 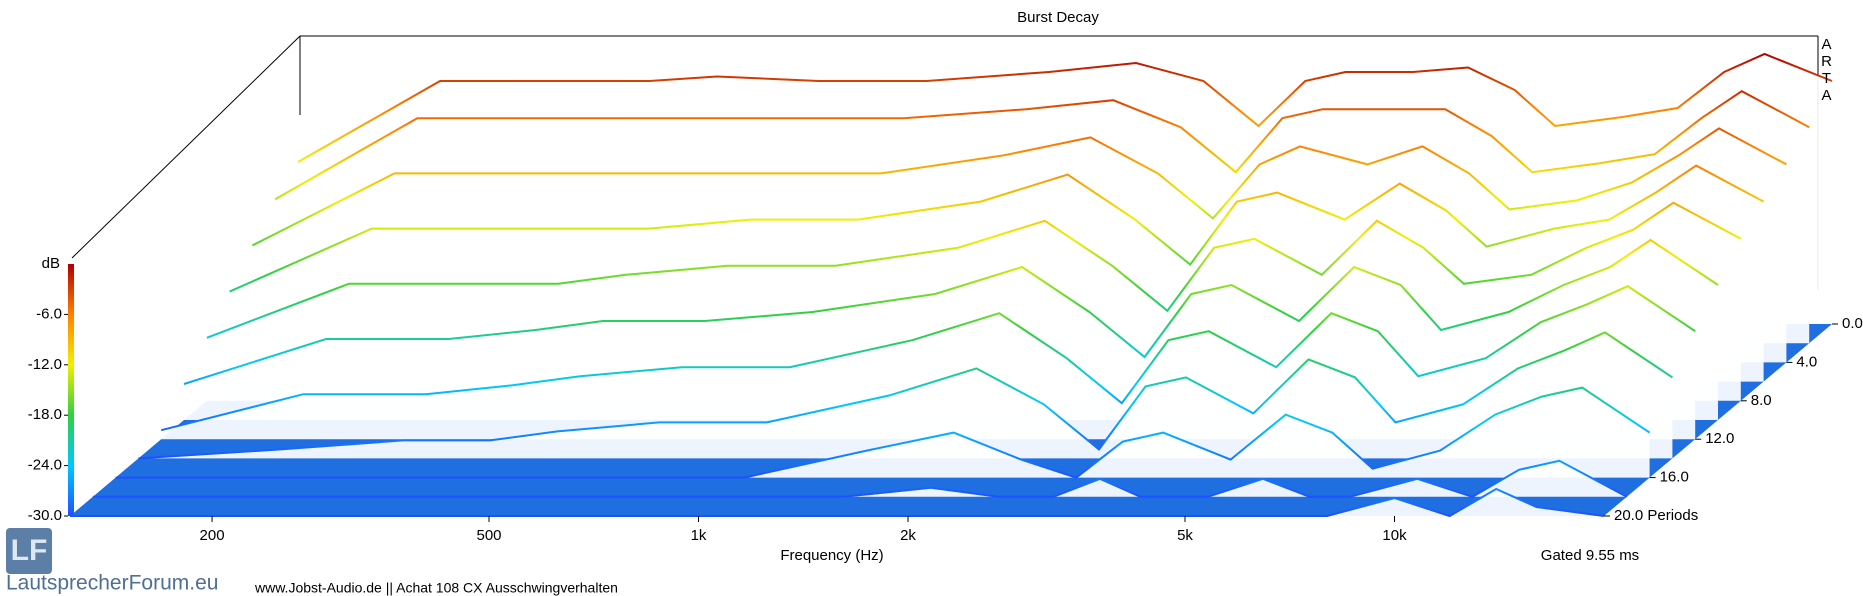 What do you see at coordinates (1806, 361) in the screenshot?
I see `y-tick-label: 4.0` at bounding box center [1806, 361].